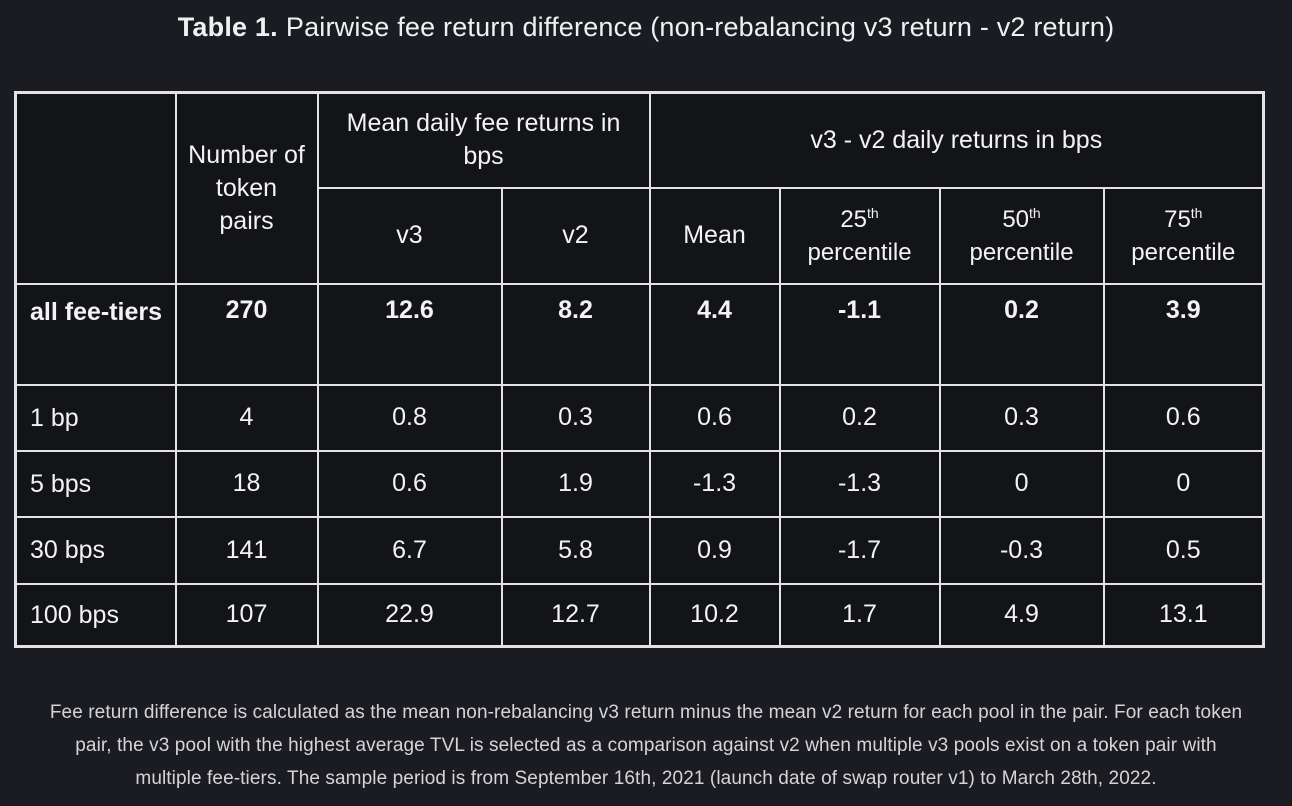 Image resolution: width=1292 pixels, height=806 pixels. I want to click on cell-value: 141, so click(246, 550).